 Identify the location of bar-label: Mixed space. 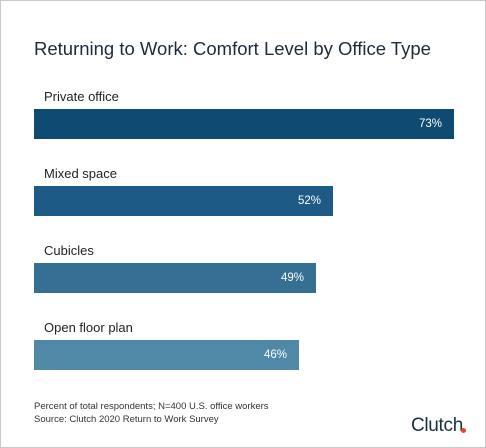
(80, 173).